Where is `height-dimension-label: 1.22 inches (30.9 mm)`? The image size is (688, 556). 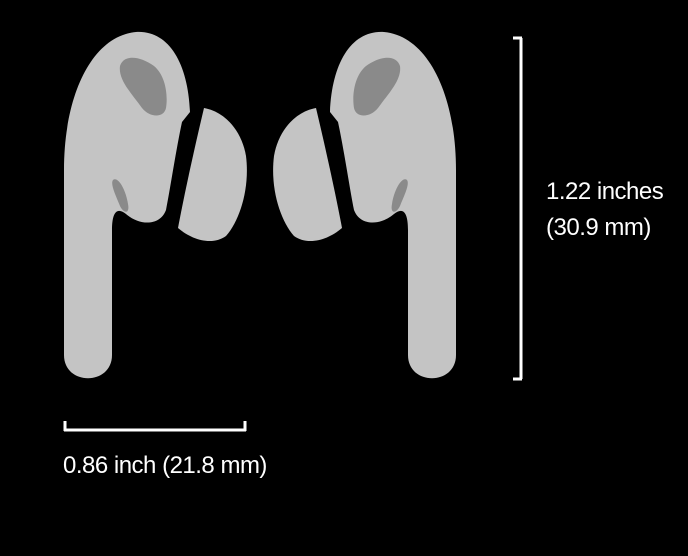
height-dimension-label: 1.22 inches (30.9 mm) is located at coordinates (605, 210).